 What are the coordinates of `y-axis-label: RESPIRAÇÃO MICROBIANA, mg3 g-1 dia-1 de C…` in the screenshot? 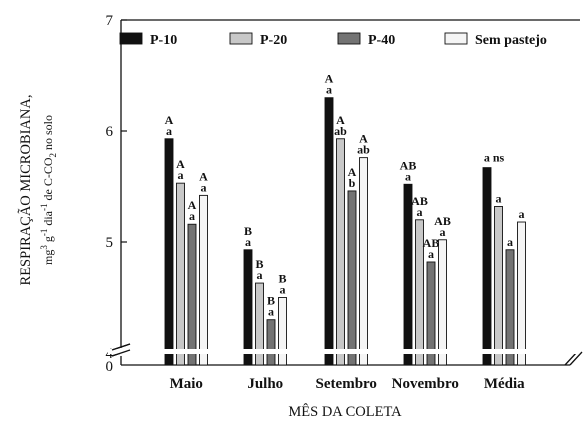 It's located at (38, 190).